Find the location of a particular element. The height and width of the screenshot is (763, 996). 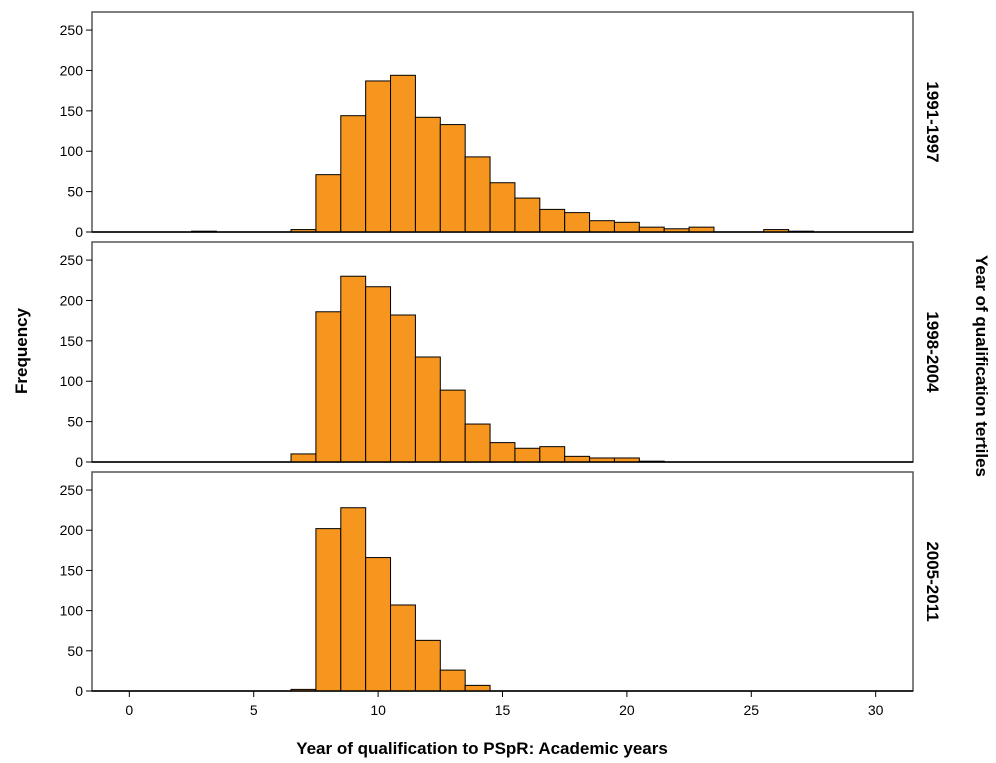

facet-axis-title: Year of qualification tertiles is located at coordinates (981, 366).